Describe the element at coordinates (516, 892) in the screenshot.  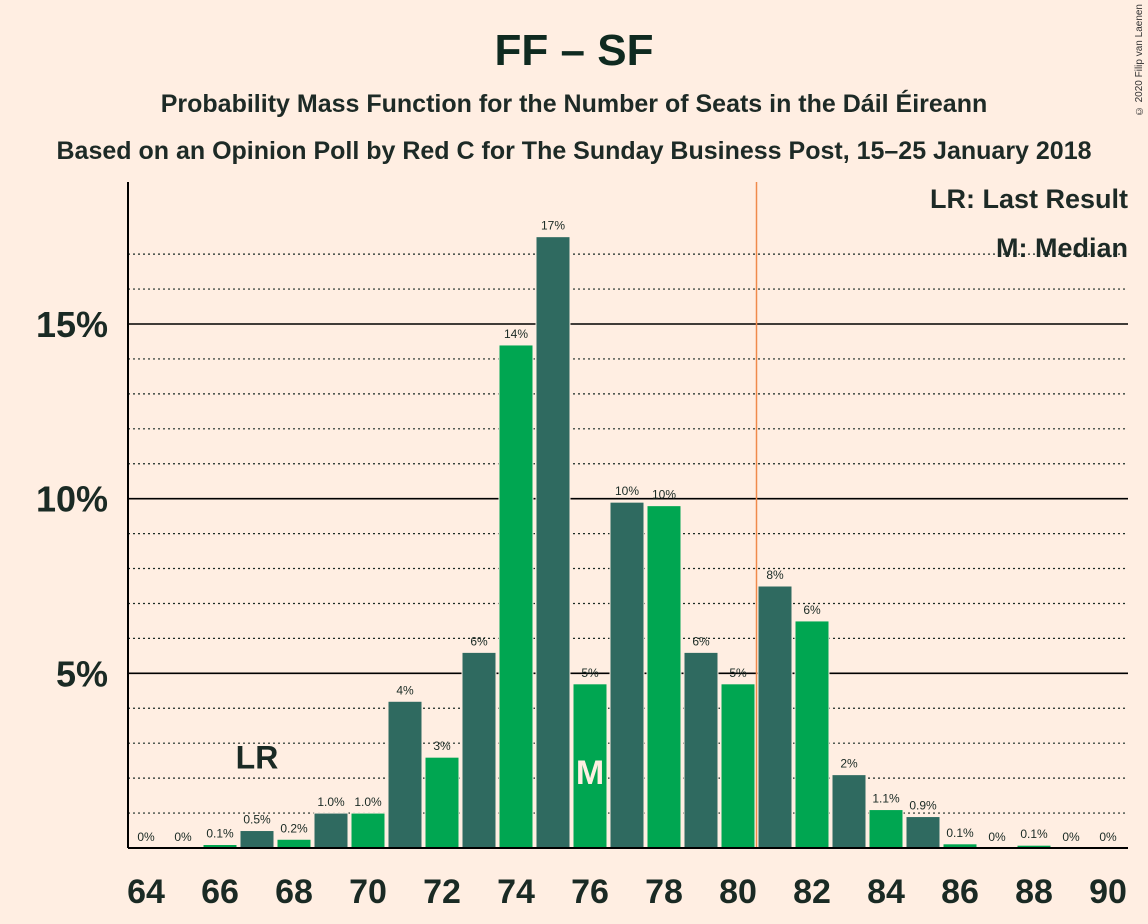
I see `x-tick-label: 74` at that location.